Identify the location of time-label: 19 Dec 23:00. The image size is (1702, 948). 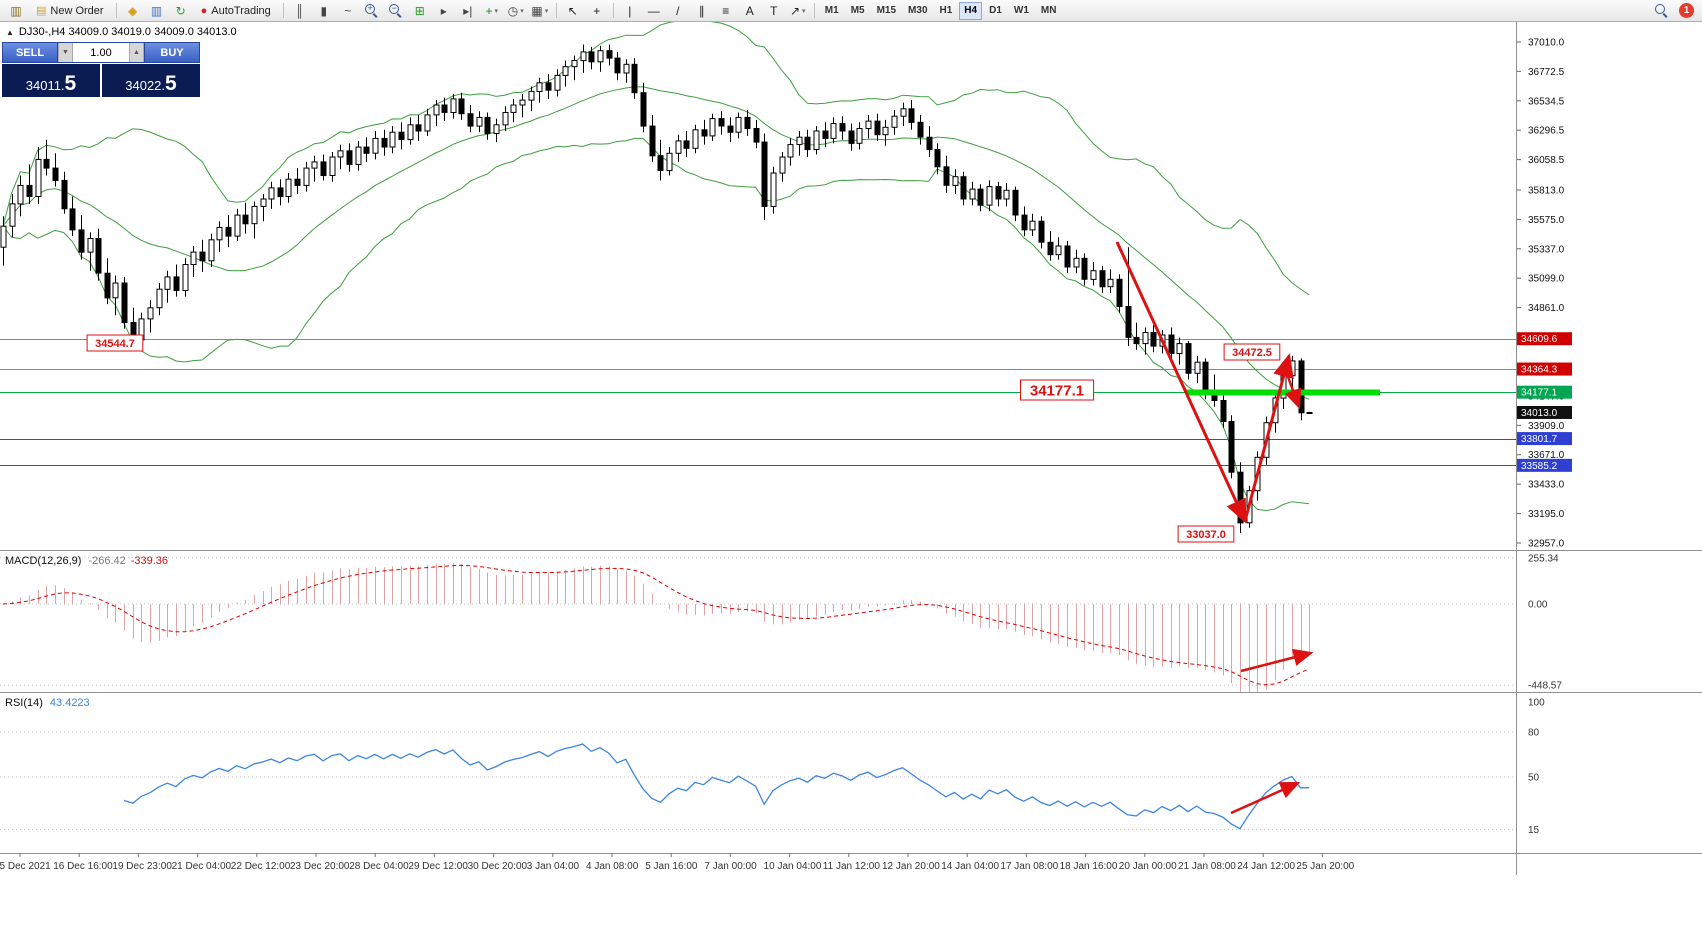
(142, 866).